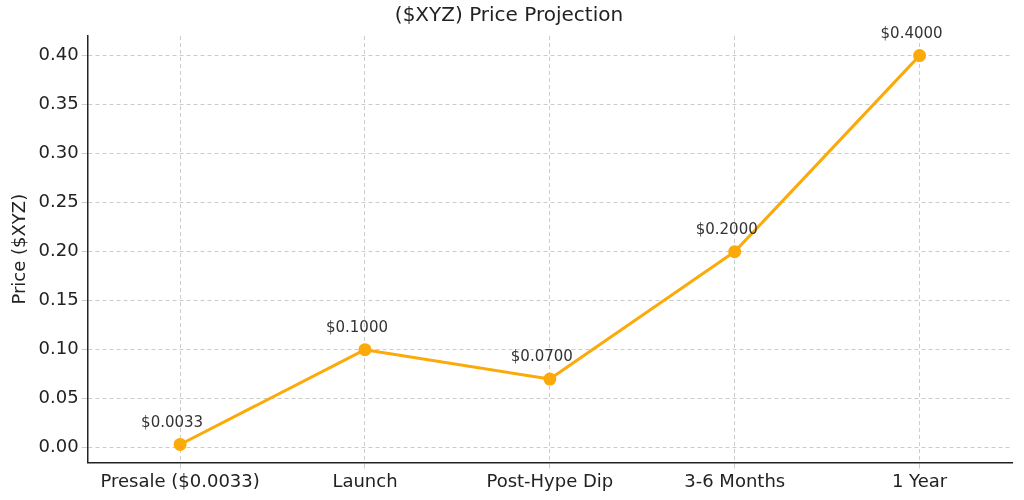  I want to click on y-tick-label: 0.15, so click(58, 299).